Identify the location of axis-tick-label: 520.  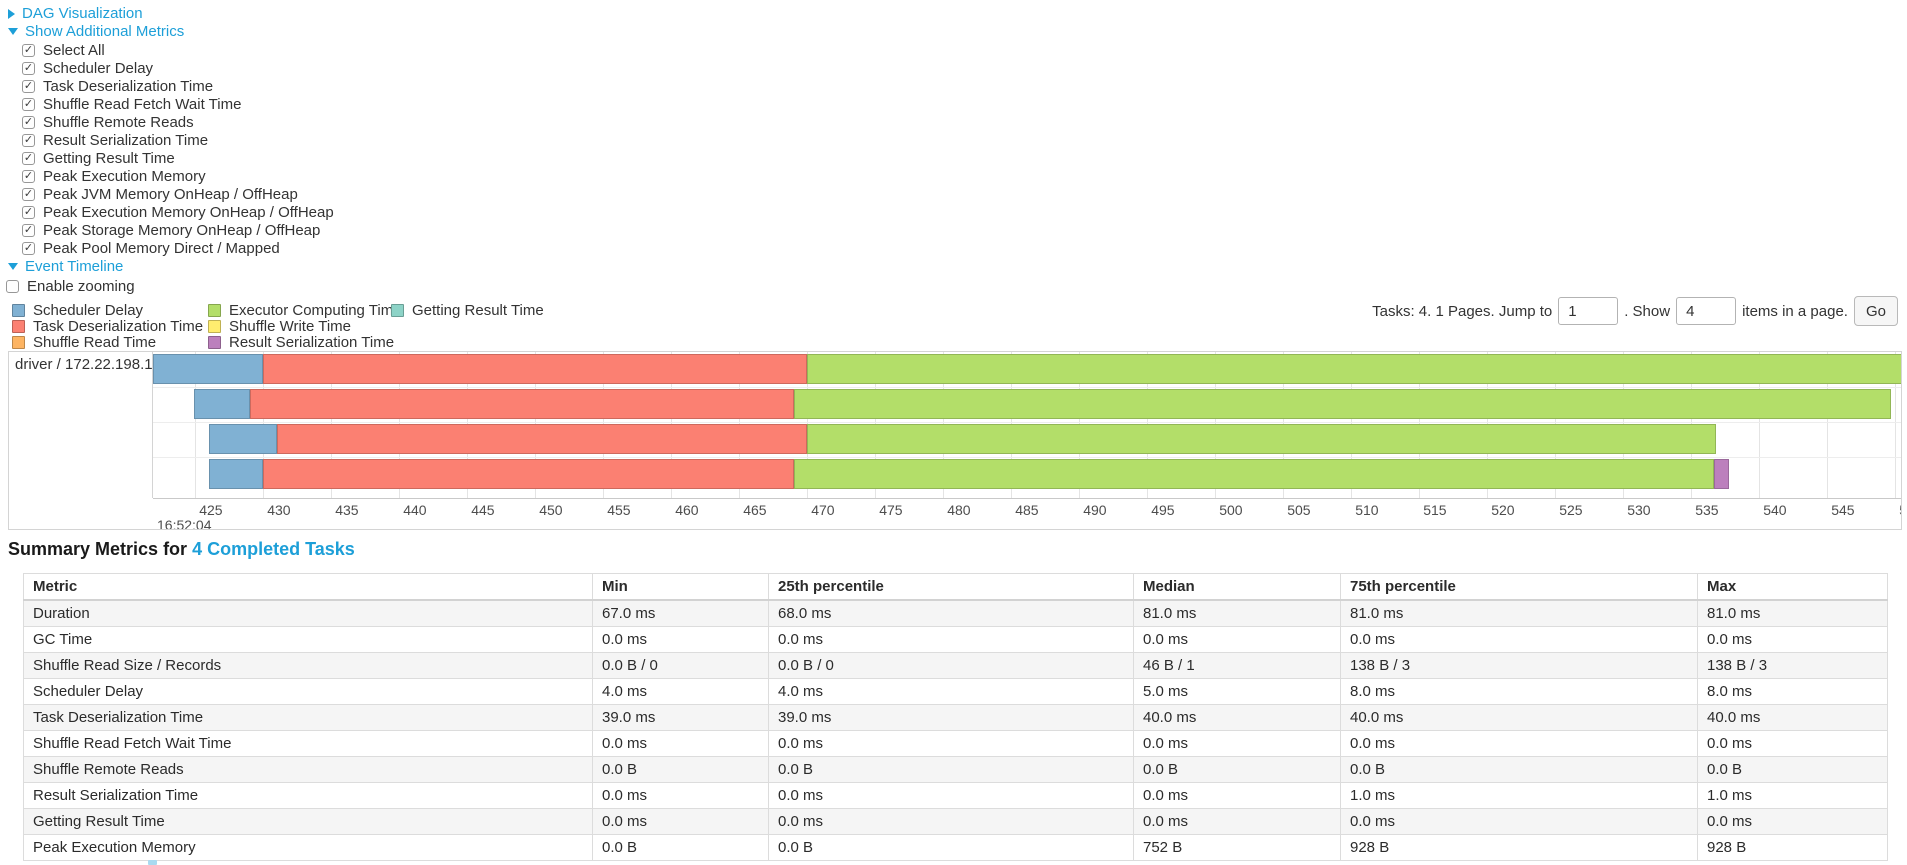
(1503, 510).